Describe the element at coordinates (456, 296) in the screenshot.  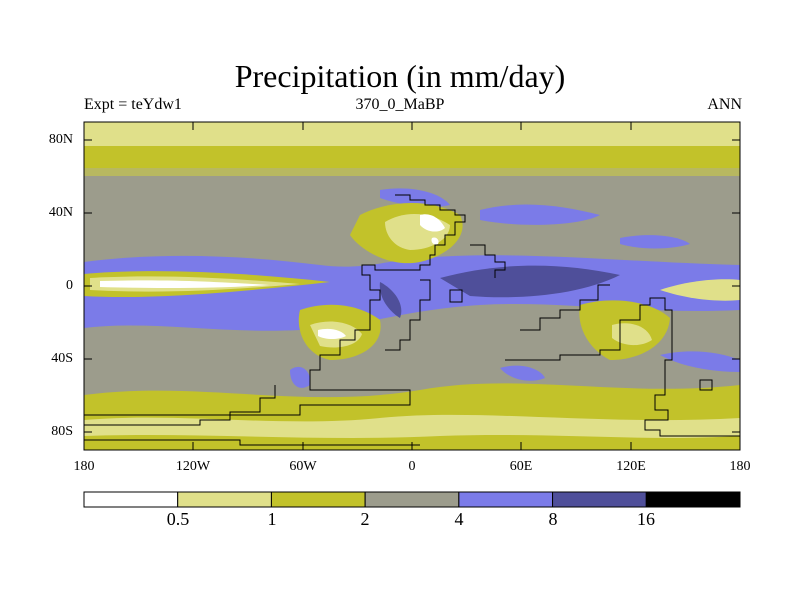
I see `coastline-island` at that location.